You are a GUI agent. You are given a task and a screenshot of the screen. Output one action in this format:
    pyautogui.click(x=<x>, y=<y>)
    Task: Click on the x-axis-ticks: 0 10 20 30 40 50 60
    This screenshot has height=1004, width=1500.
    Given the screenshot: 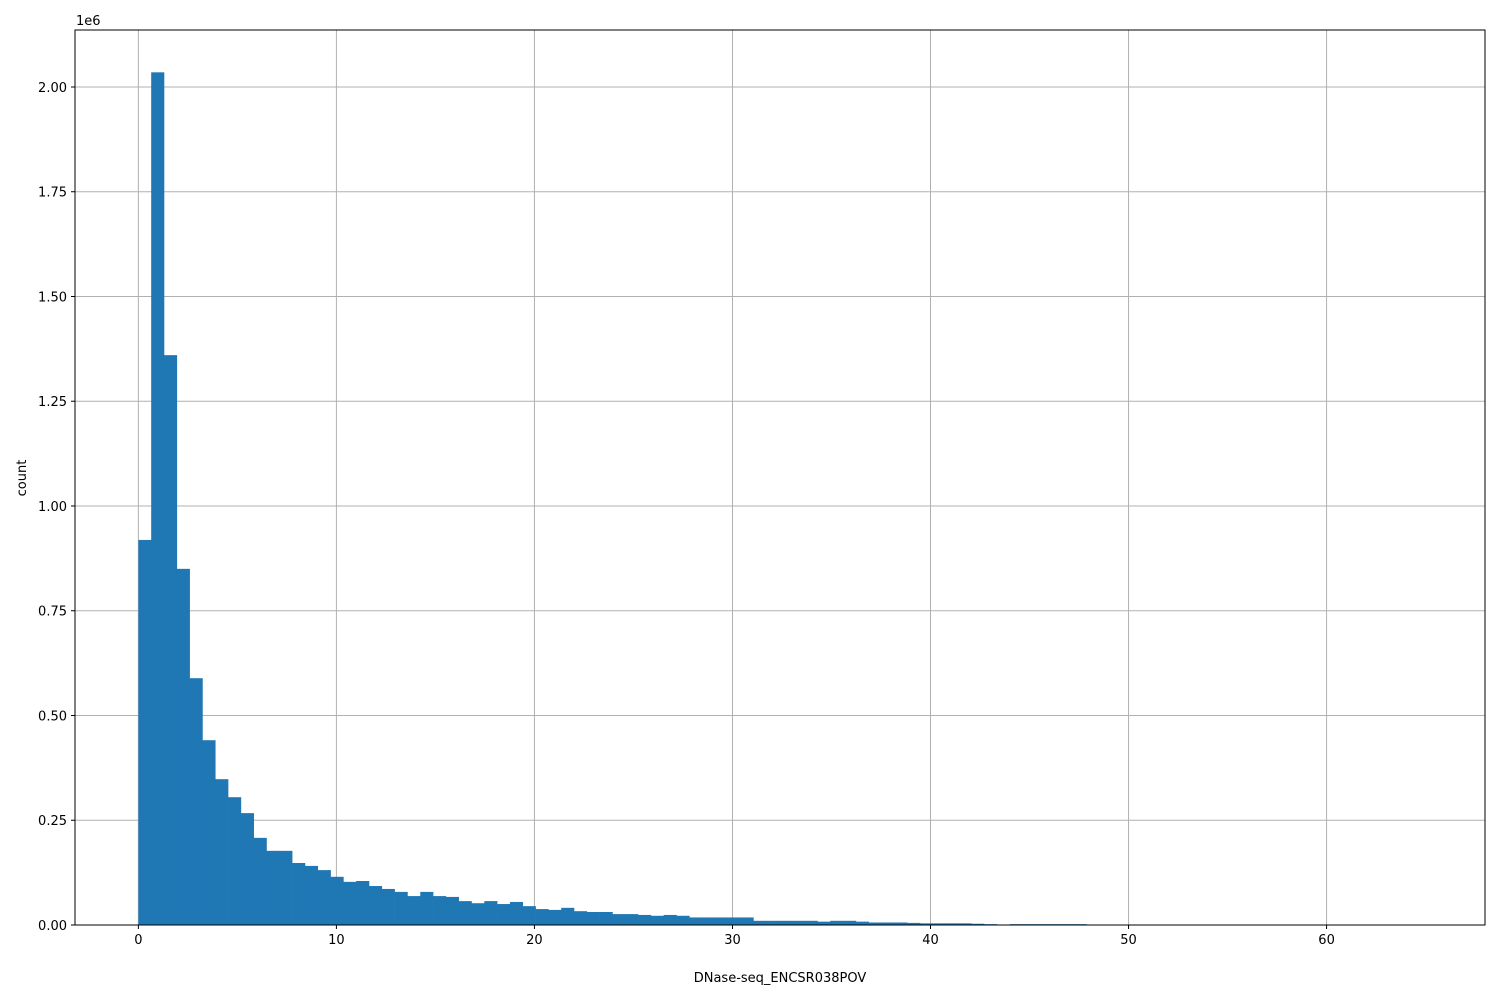 What is the action you would take?
    pyautogui.click(x=734, y=936)
    